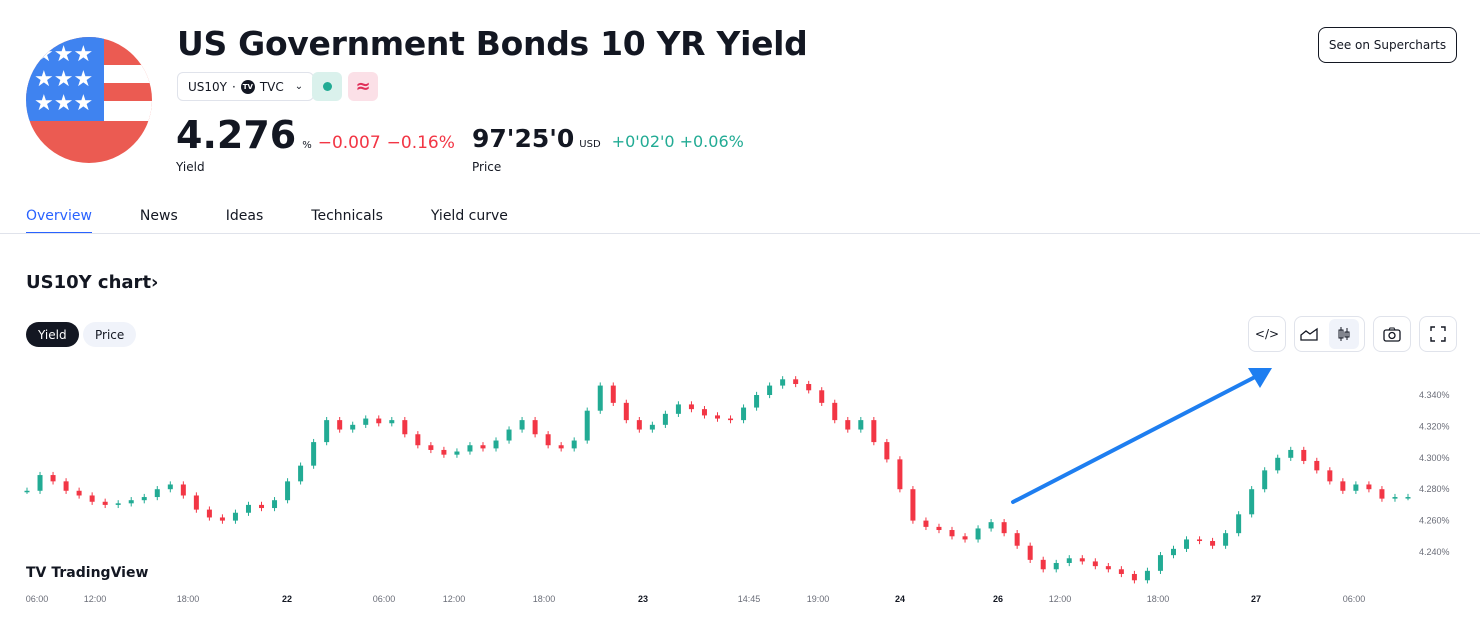 Image resolution: width=1480 pixels, height=623 pixels. Describe the element at coordinates (1438, 334) in the screenshot. I see `fullscreen-button` at that location.